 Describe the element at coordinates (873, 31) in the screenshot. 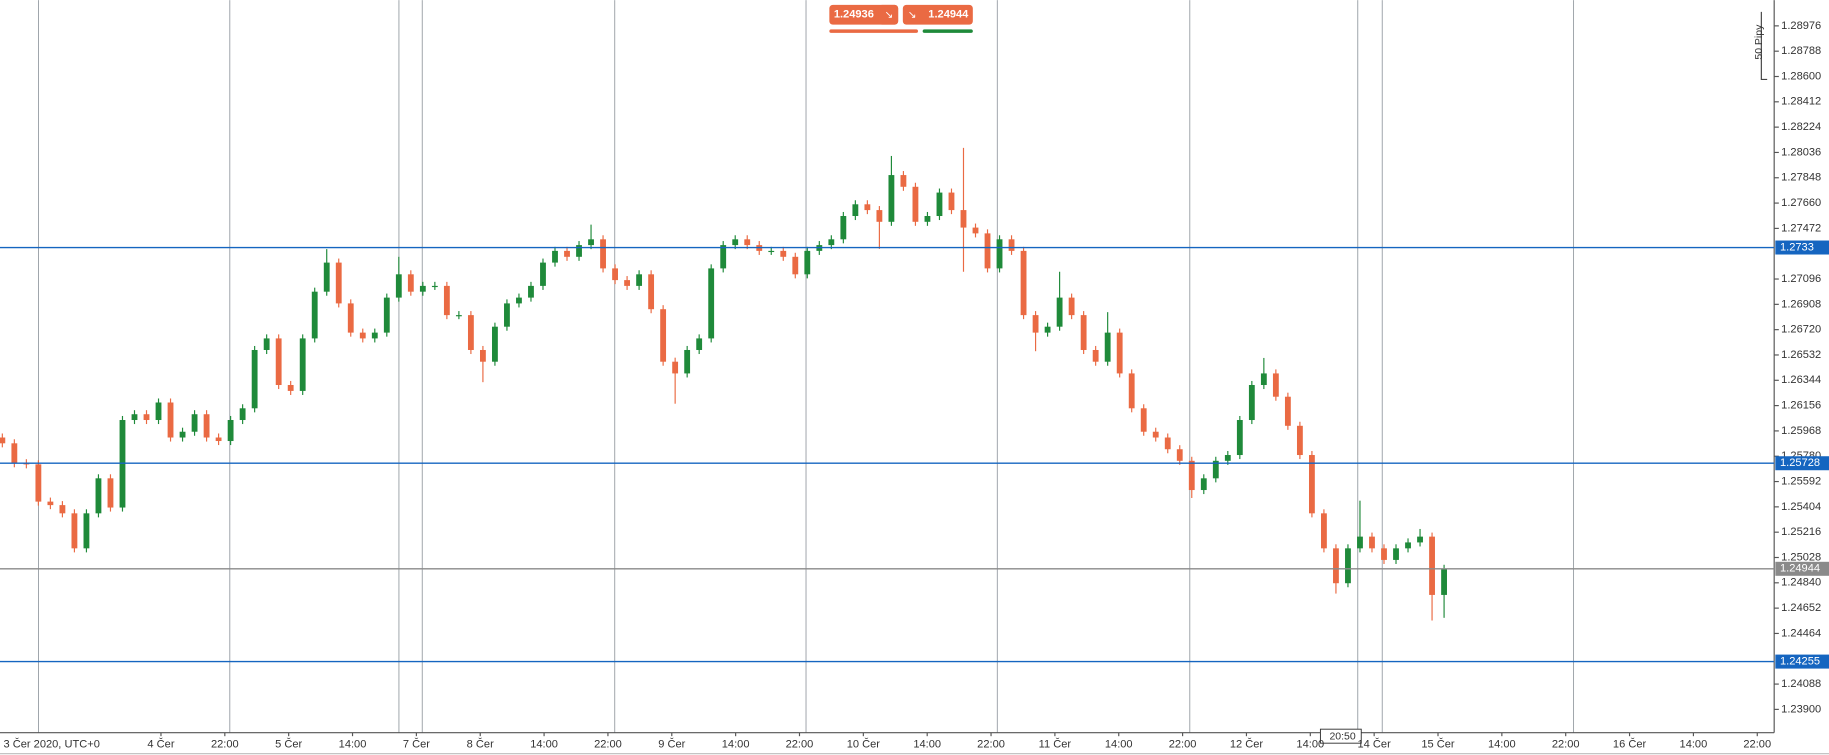

I see `sell-bar` at that location.